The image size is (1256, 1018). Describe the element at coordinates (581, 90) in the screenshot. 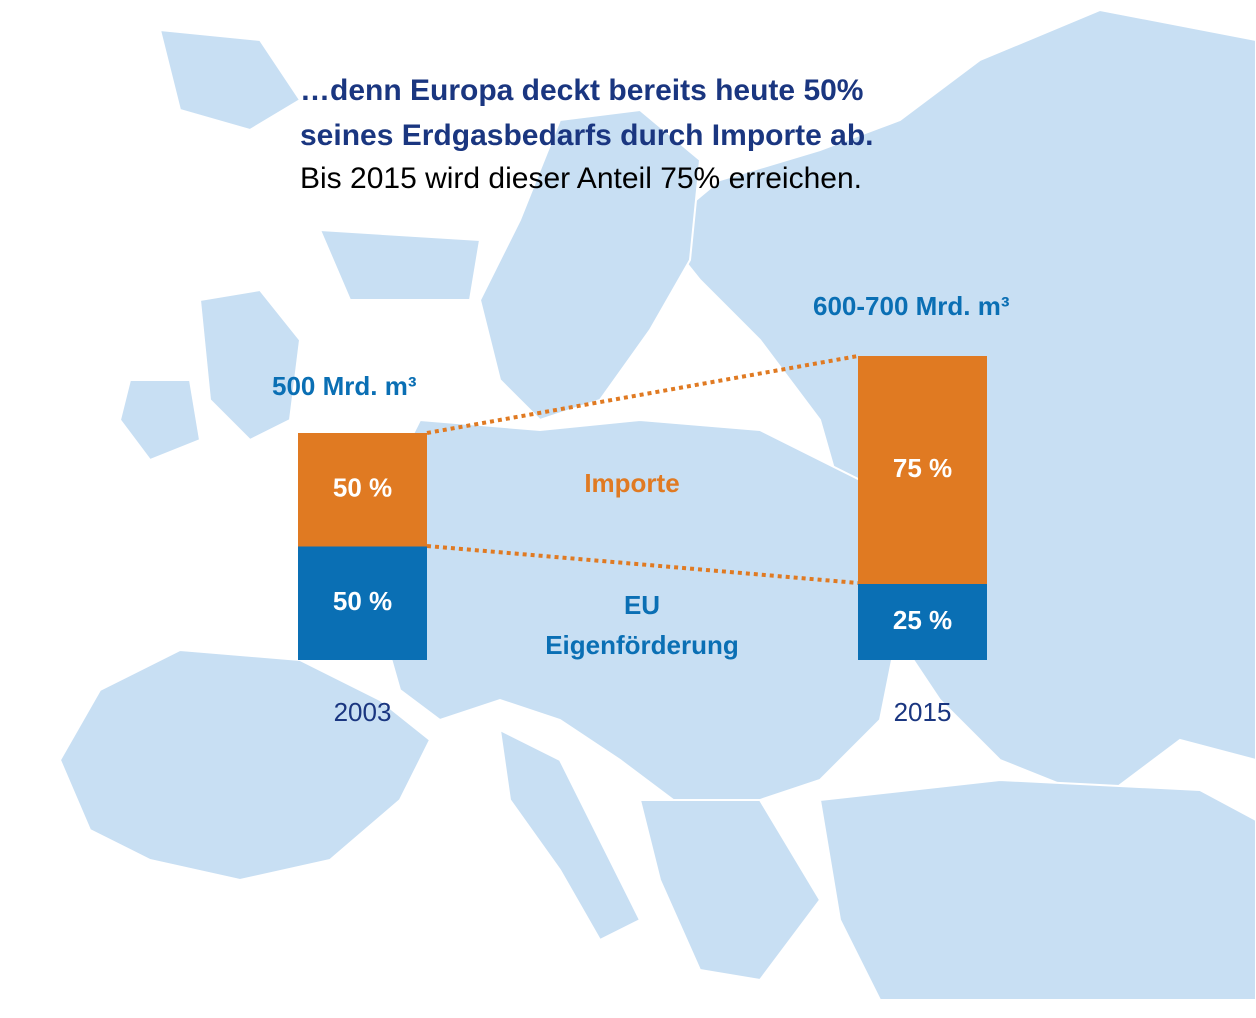

I see `title-line: …denn Europa deckt bereits heute 50%` at that location.